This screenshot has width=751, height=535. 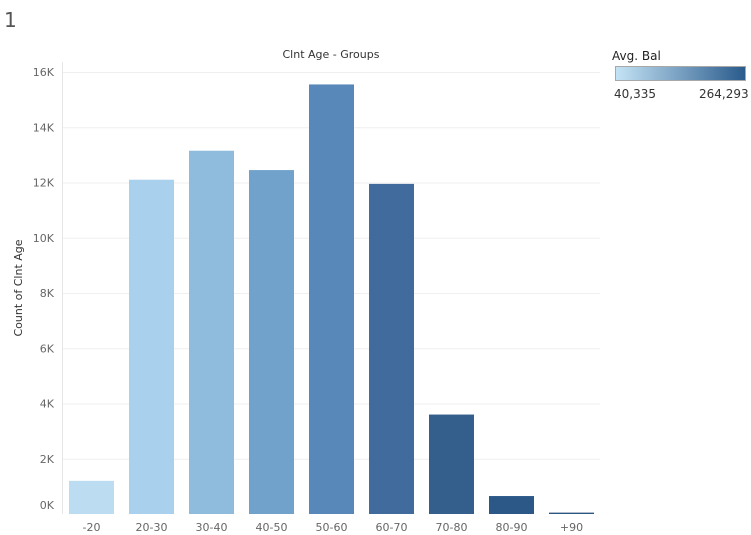 What do you see at coordinates (212, 527) in the screenshot?
I see `x-tick-label: 30-40` at bounding box center [212, 527].